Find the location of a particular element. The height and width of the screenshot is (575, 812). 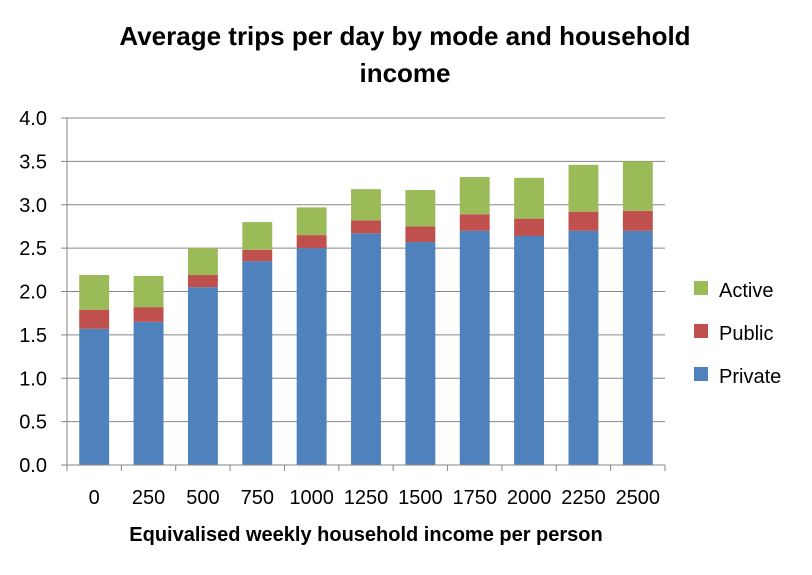

legend: Active Public Private is located at coordinates (737, 334).